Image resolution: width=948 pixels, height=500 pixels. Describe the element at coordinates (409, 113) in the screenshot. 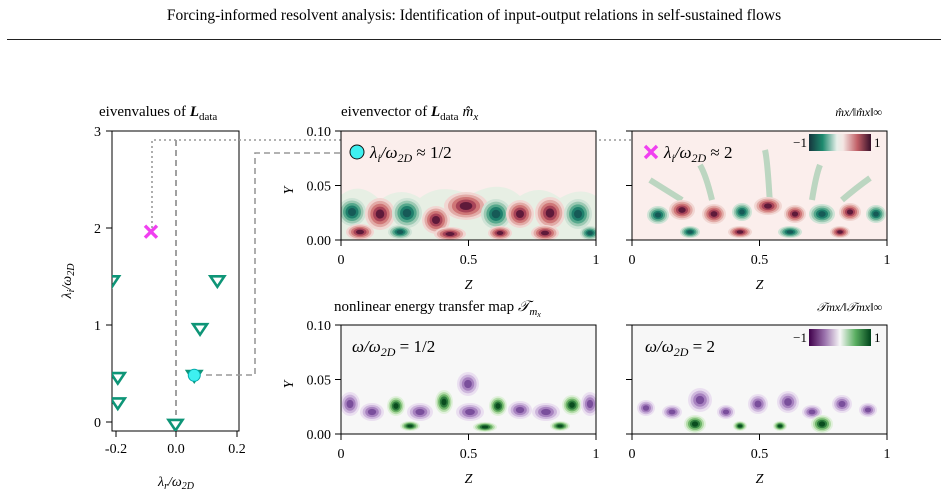

I see `eigenvector-row-title: eivenvector of Ldata m̂x` at that location.